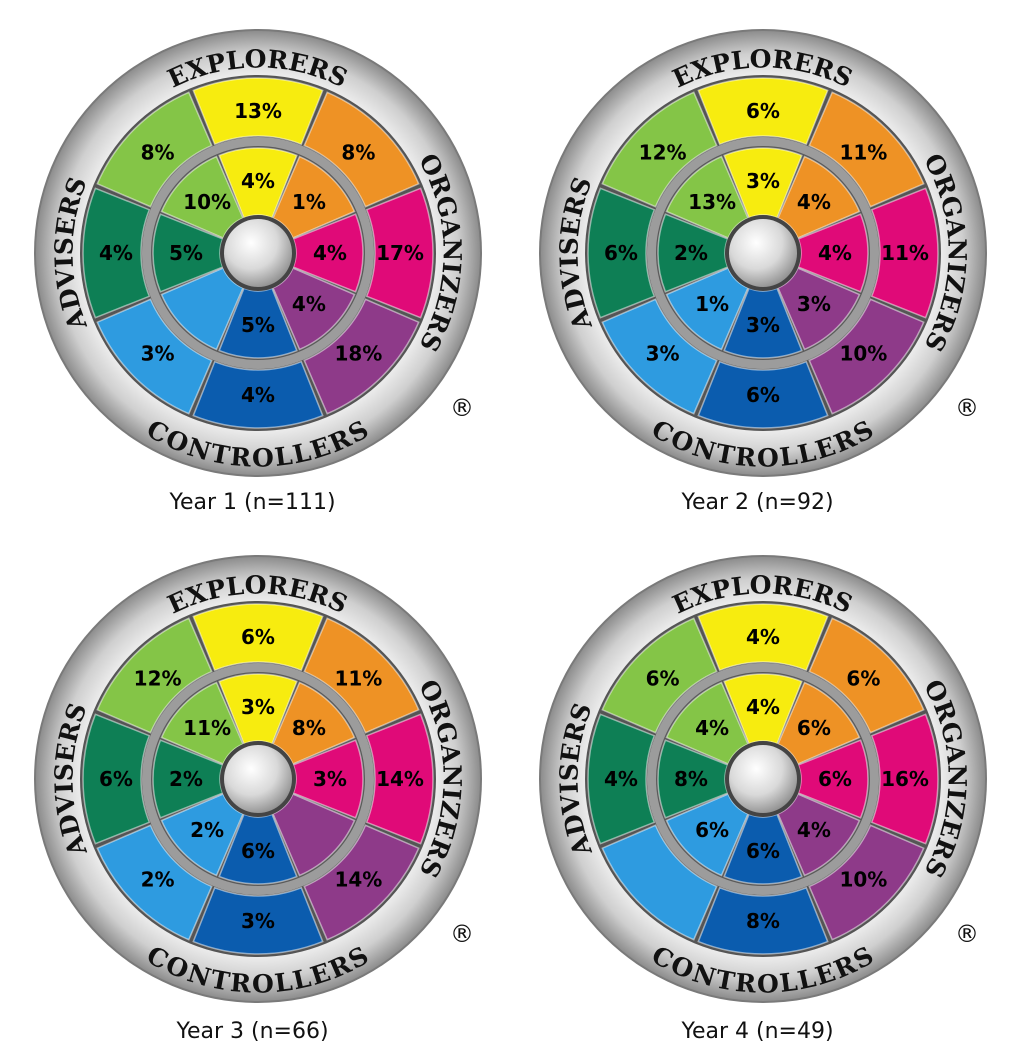  Describe the element at coordinates (207, 728) in the screenshot. I see `inner-value-label: 11%` at that location.